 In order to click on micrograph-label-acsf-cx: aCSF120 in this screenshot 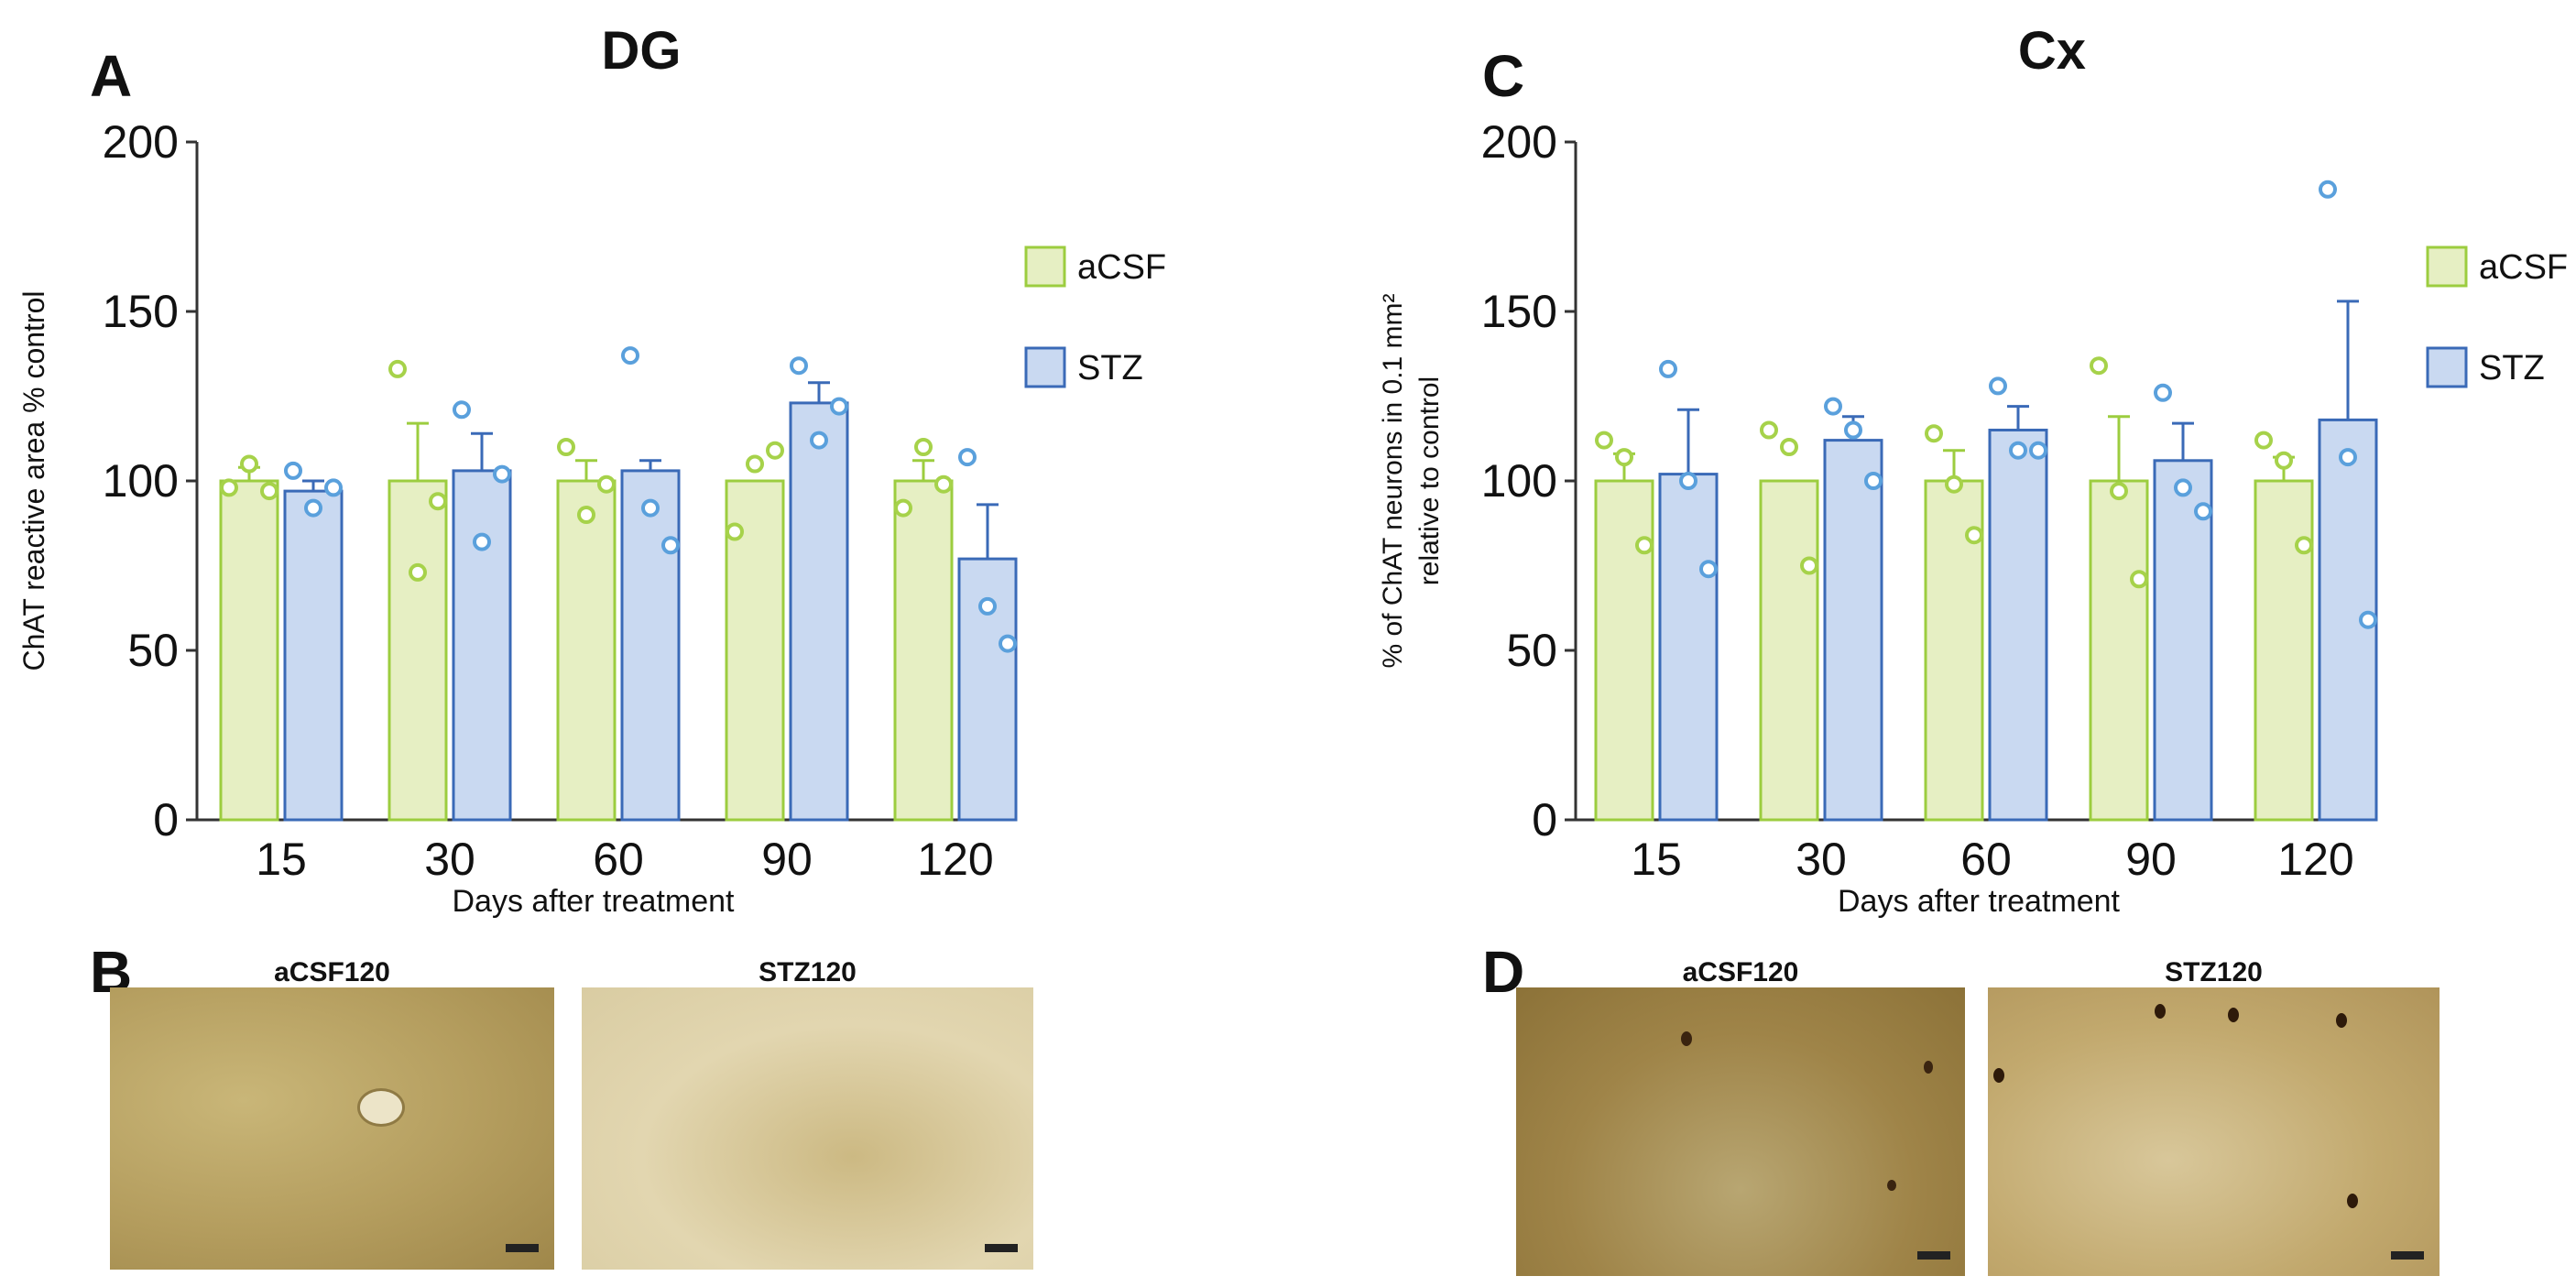, I will do `click(1741, 972)`.